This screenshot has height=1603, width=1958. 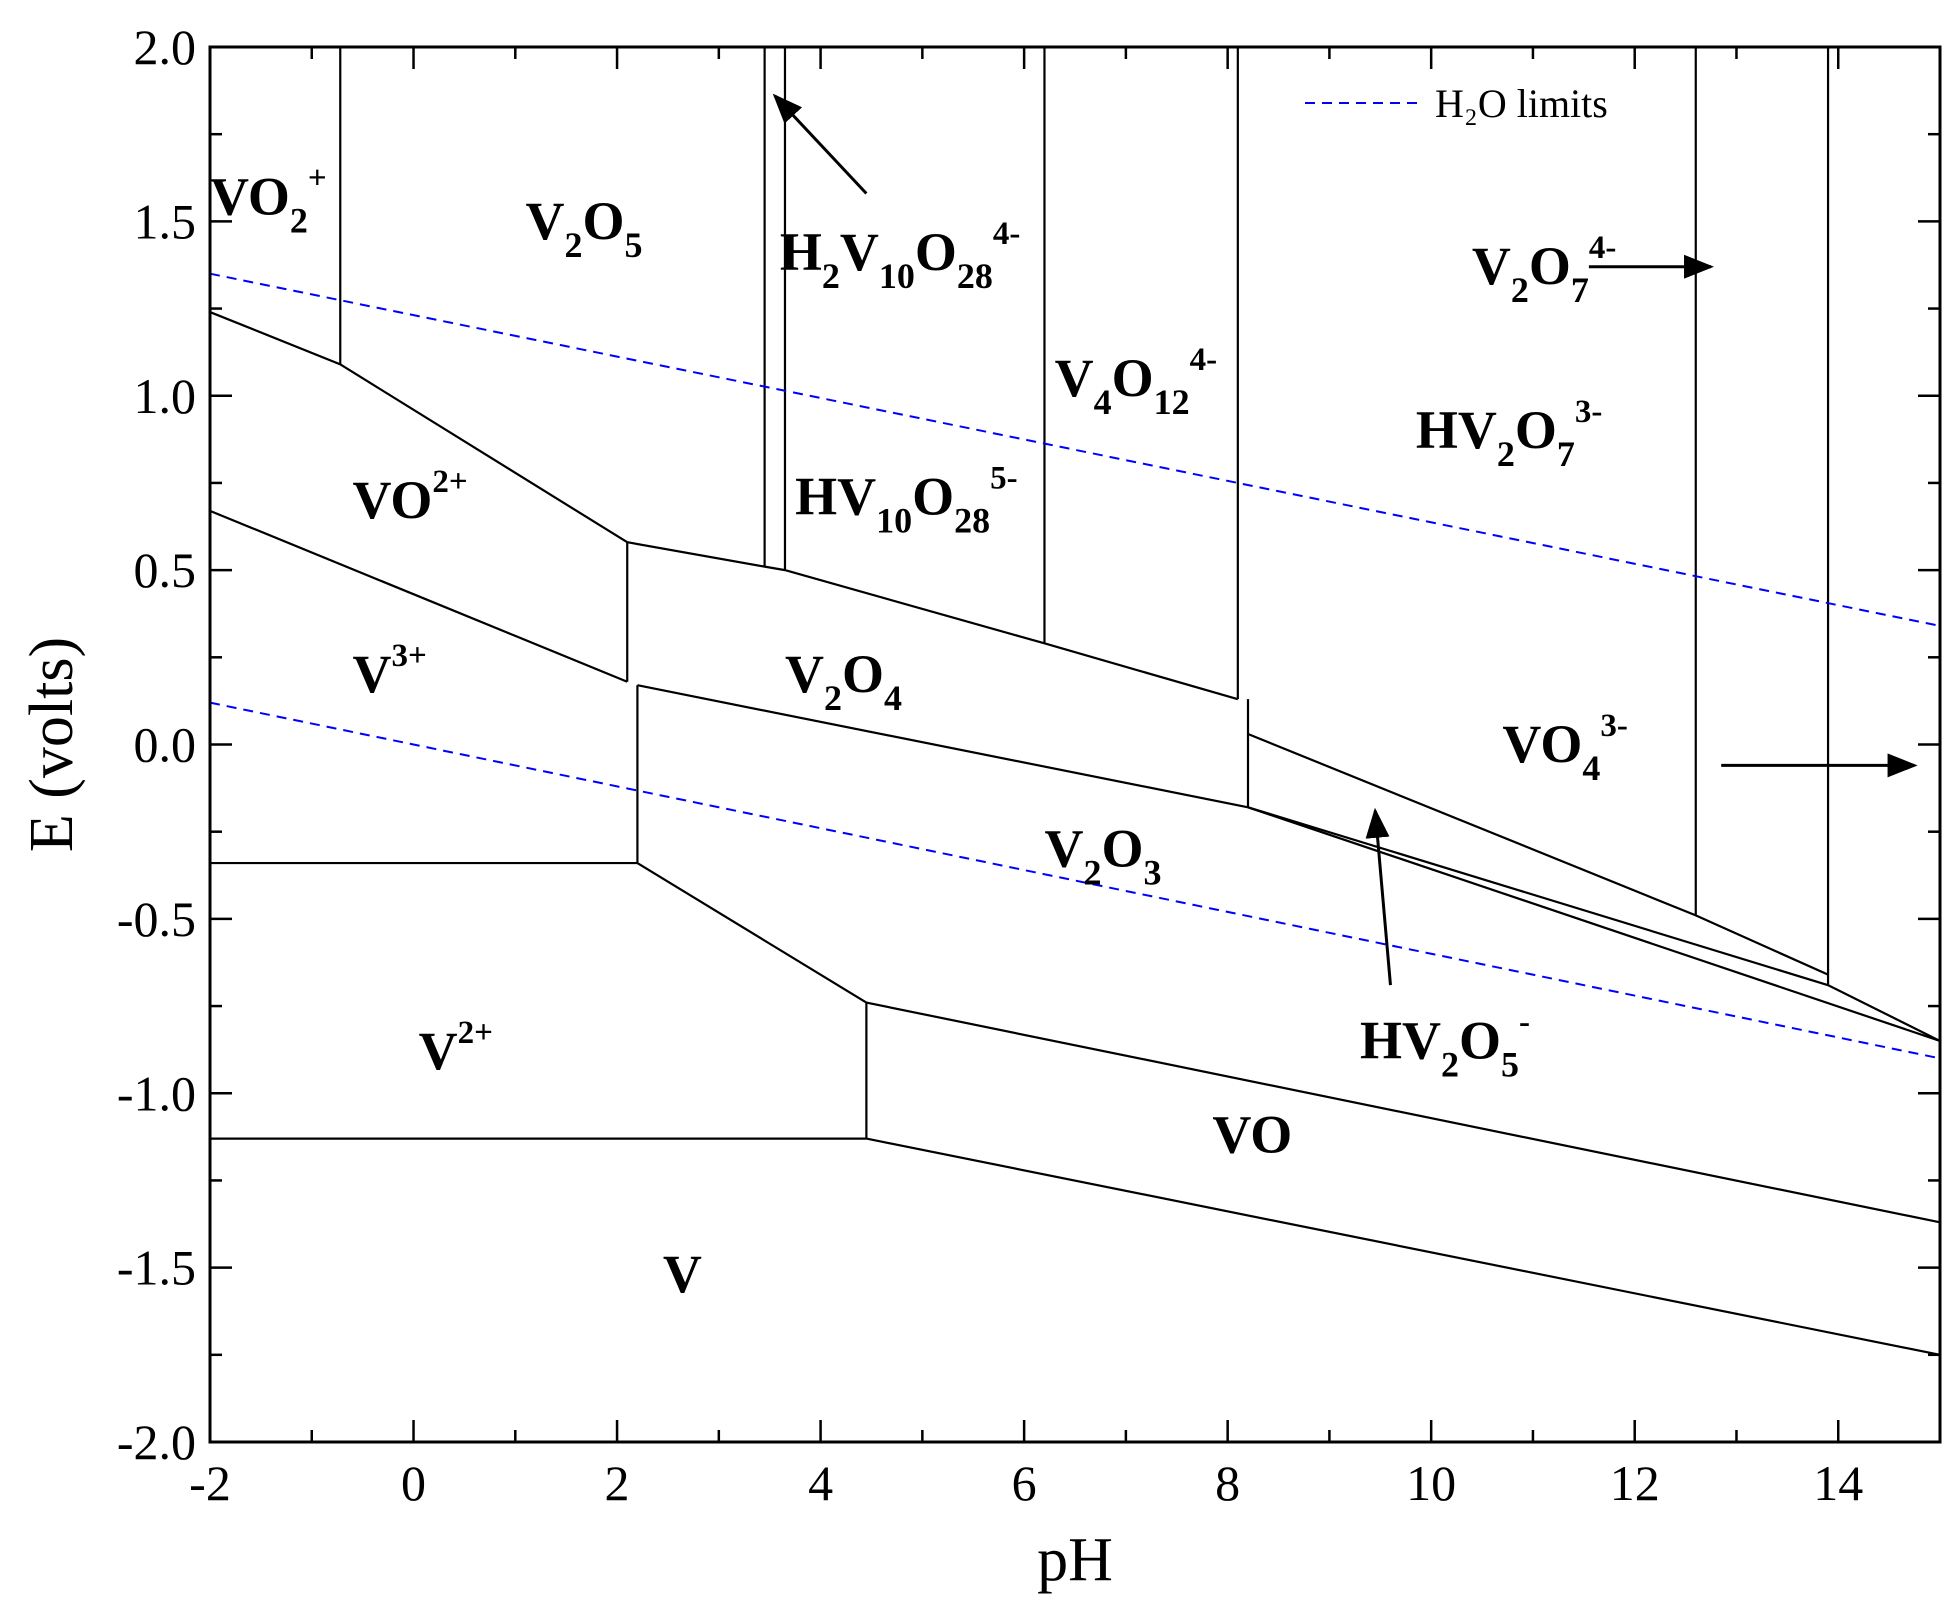 What do you see at coordinates (165, 570) in the screenshot?
I see `y-tick-label: 0.5` at bounding box center [165, 570].